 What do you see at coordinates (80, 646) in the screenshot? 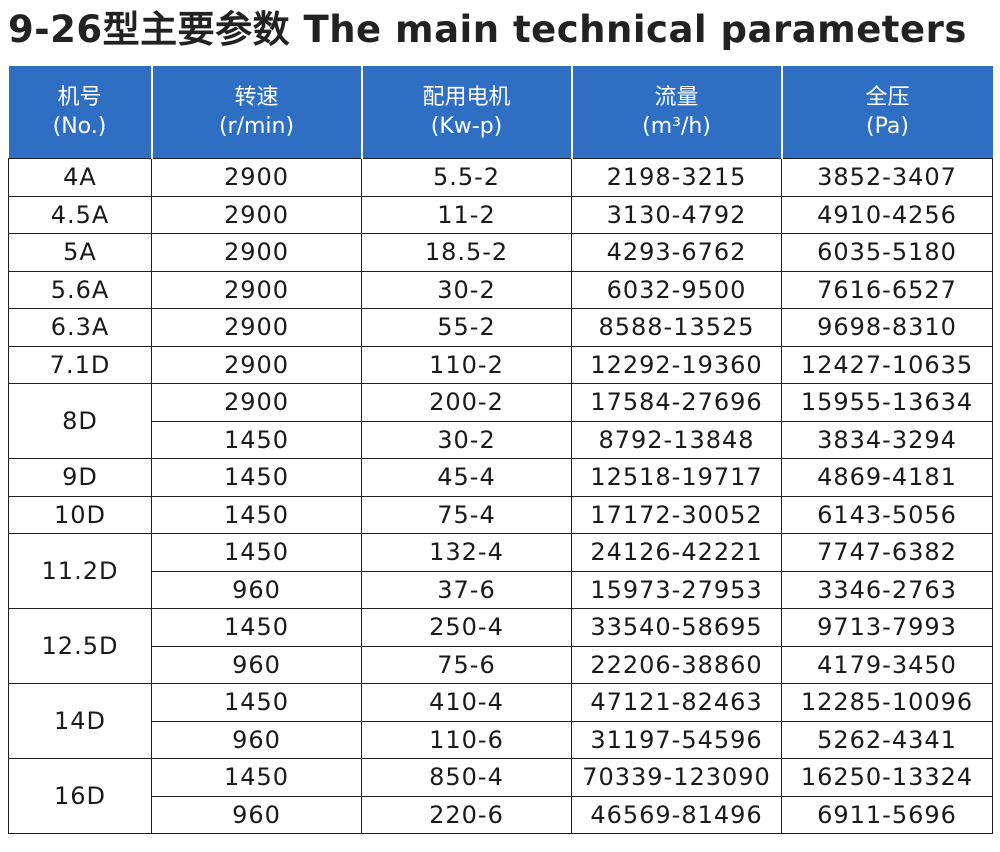
I see `cell-model: 12.5D` at bounding box center [80, 646].